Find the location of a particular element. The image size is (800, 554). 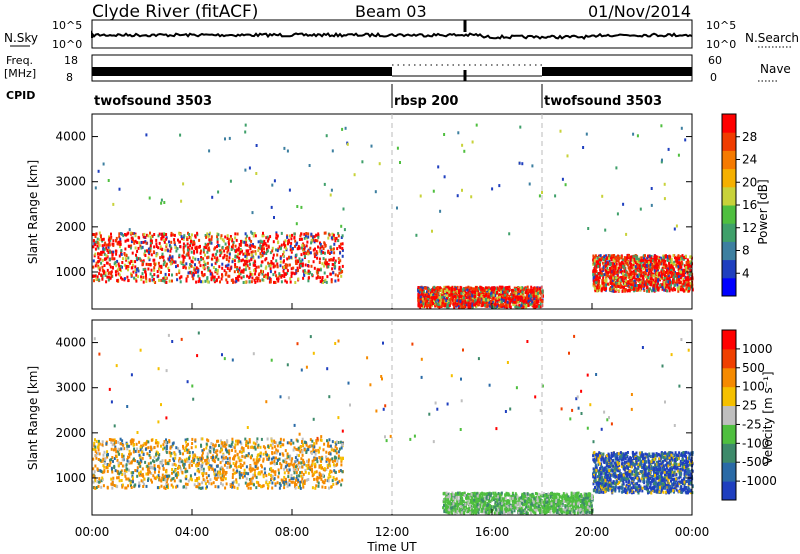

colorbar-swatch is located at coordinates (729, 160).